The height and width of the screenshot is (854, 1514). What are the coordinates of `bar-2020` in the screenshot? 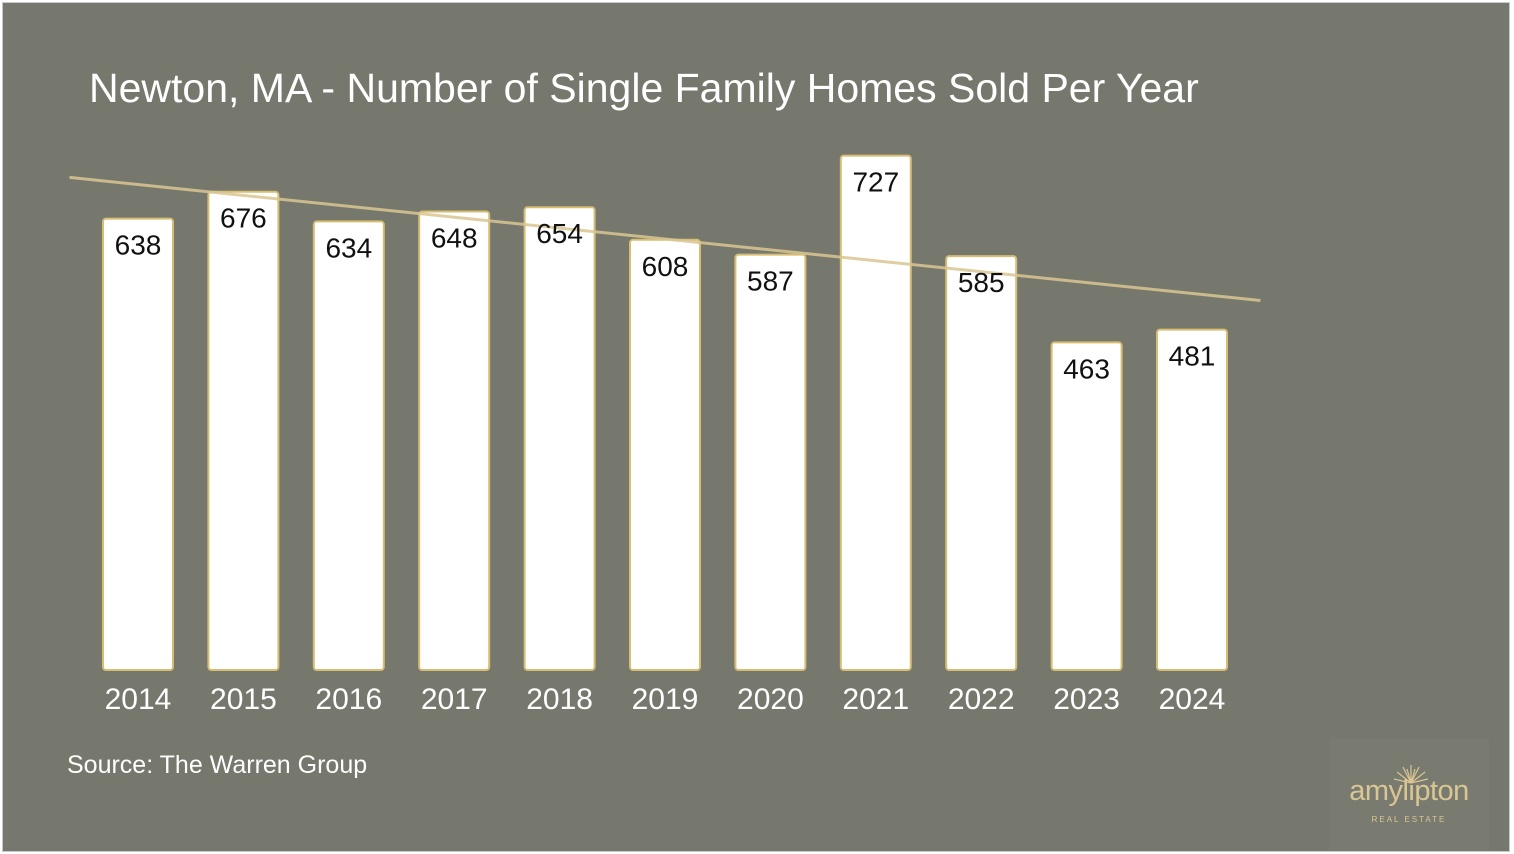 It's located at (770, 462).